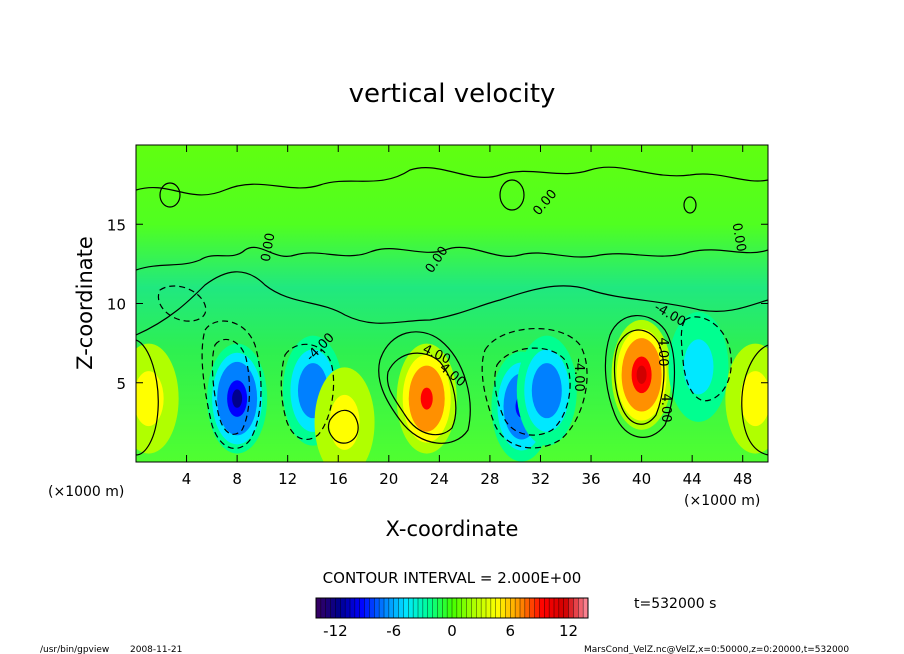 The height and width of the screenshot is (654, 904). I want to click on x-axis-unit-left: (×1000 m), so click(86, 492).